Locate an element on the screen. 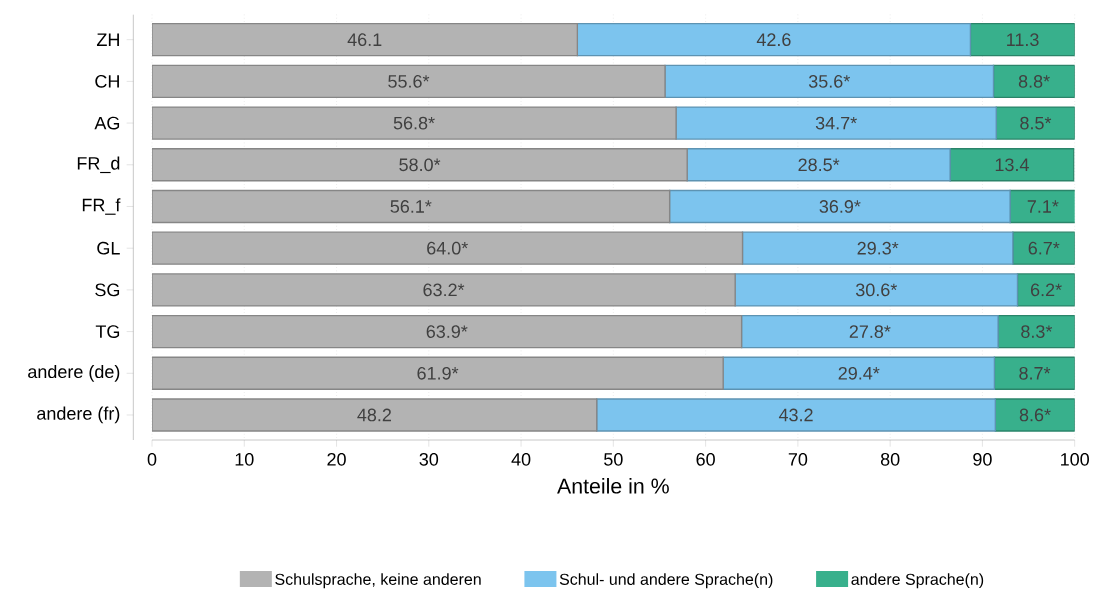 The width and height of the screenshot is (1094, 592). data-label: 64.0* is located at coordinates (447, 248).